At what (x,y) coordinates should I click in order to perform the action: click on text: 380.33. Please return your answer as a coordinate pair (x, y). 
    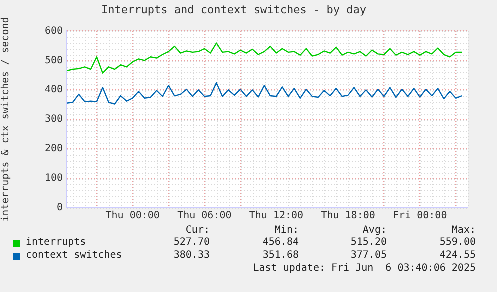
    Looking at the image, I should click on (192, 256).